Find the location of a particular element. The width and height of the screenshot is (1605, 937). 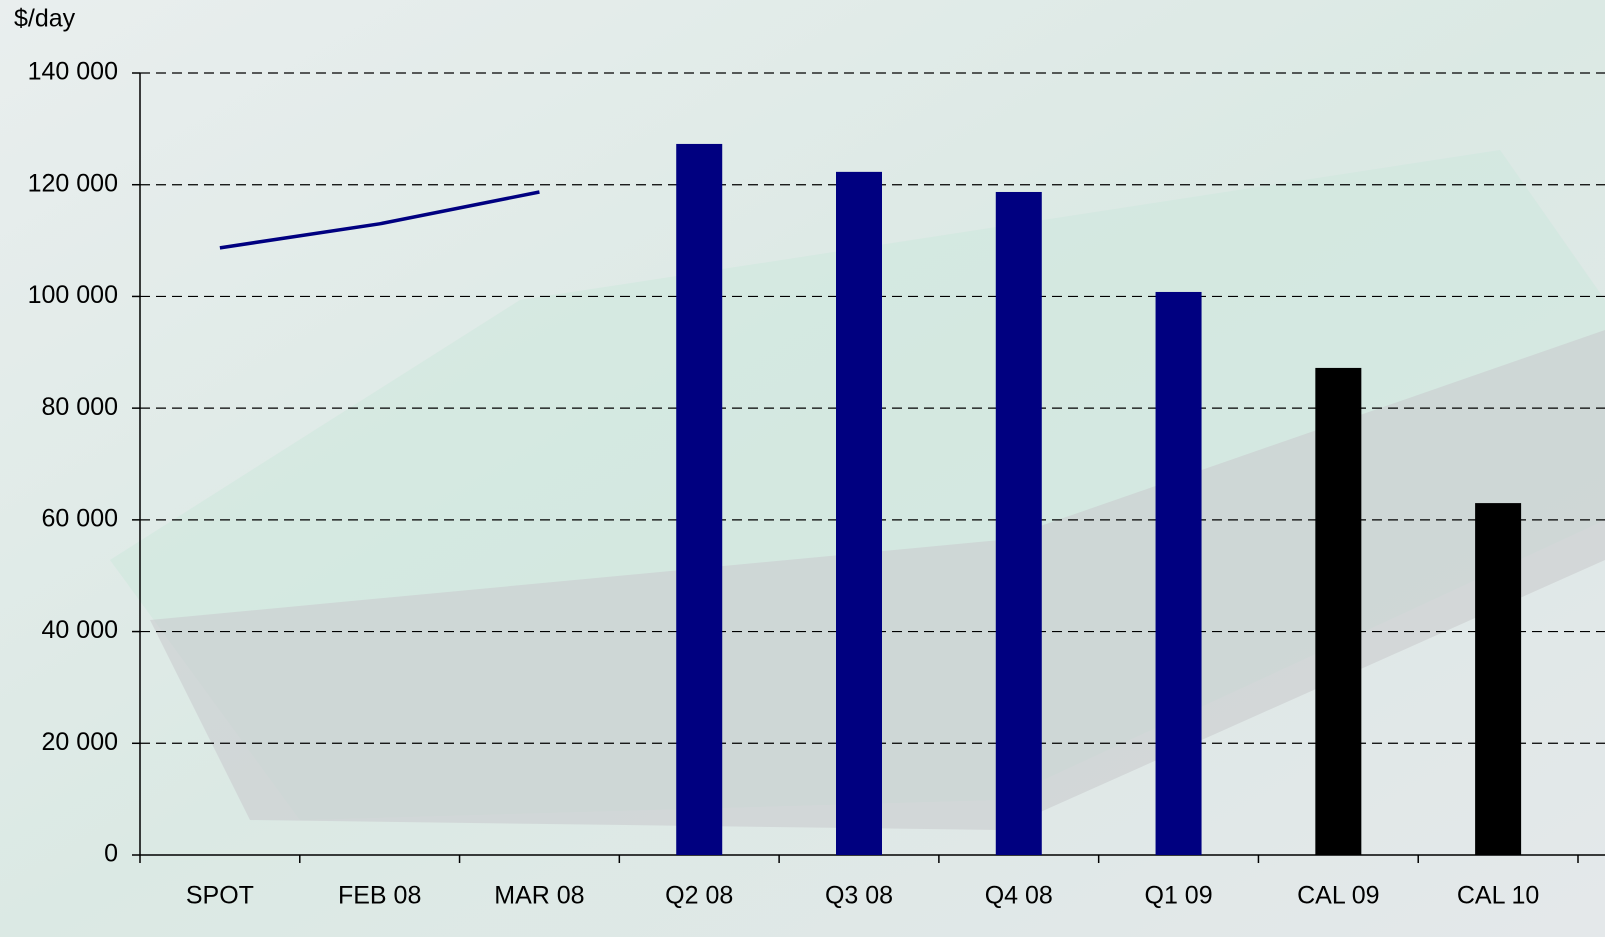

x-tick-label: FEB 08 is located at coordinates (379, 896).